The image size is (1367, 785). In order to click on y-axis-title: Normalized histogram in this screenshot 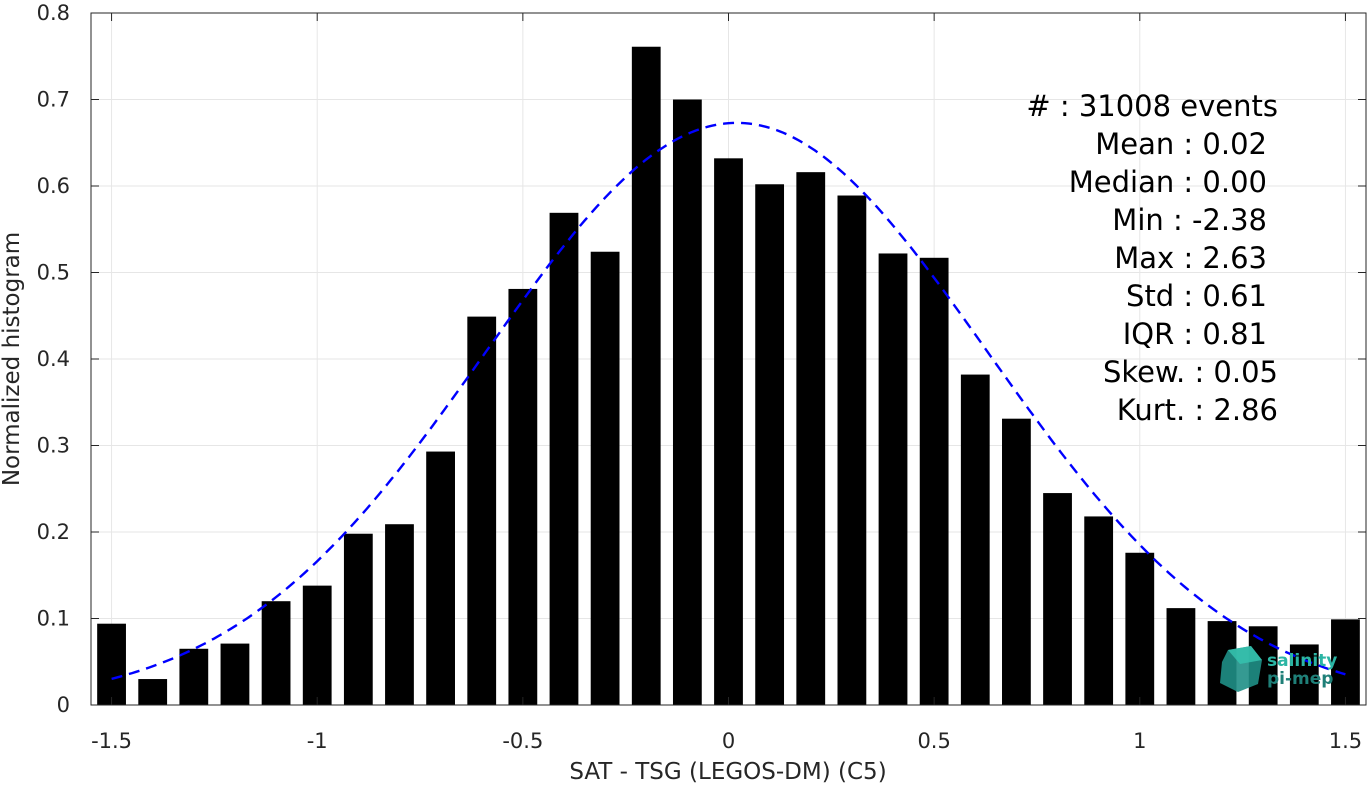, I will do `click(12, 359)`.